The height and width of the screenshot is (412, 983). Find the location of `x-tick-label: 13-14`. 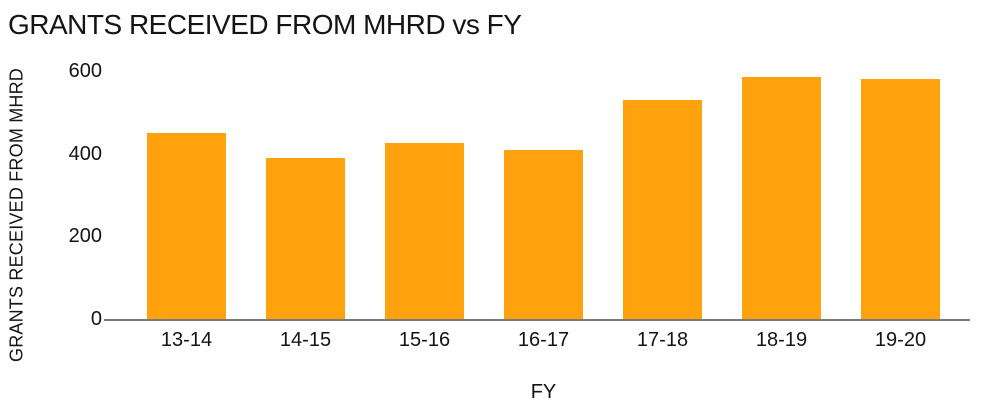

x-tick-label: 13-14 is located at coordinates (186, 340).